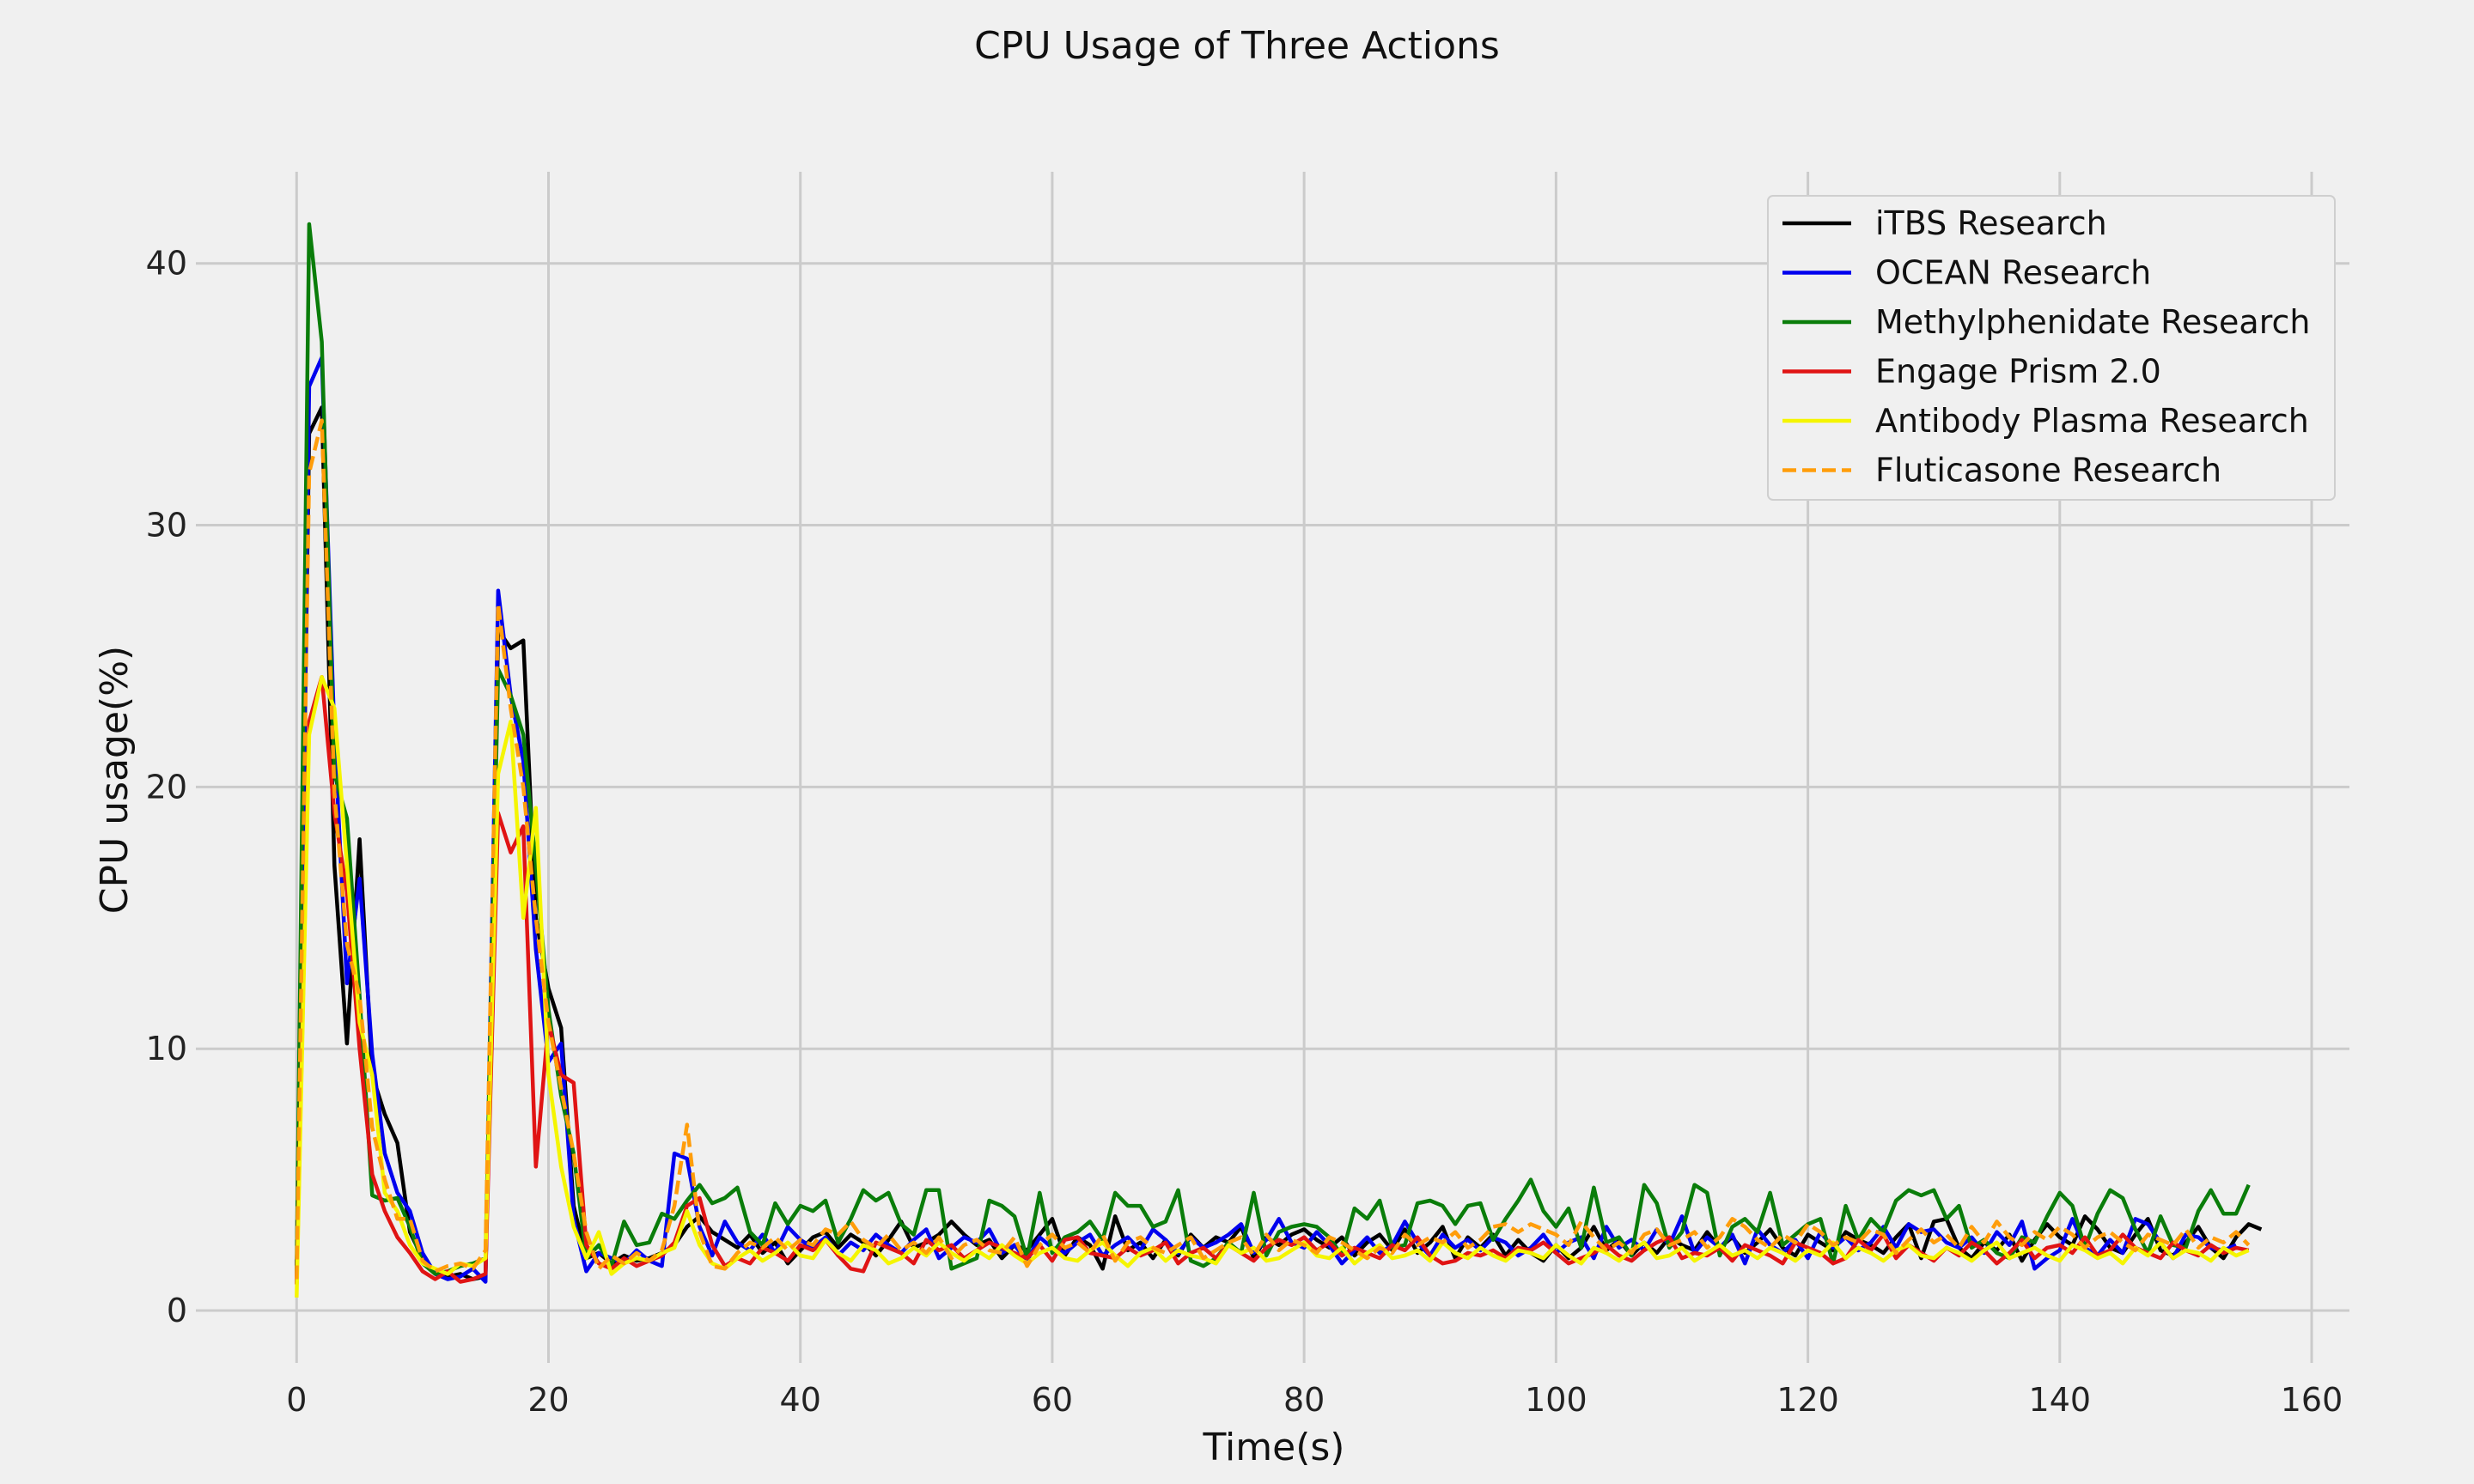 This screenshot has height=1484, width=2474. I want to click on legend-label-2: Methylphenidate Research, so click(2093, 322).